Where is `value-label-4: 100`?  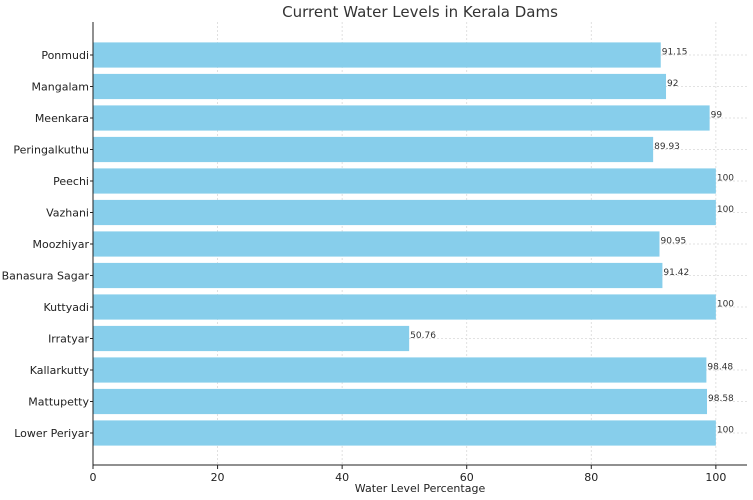 value-label-4: 100 is located at coordinates (725, 179).